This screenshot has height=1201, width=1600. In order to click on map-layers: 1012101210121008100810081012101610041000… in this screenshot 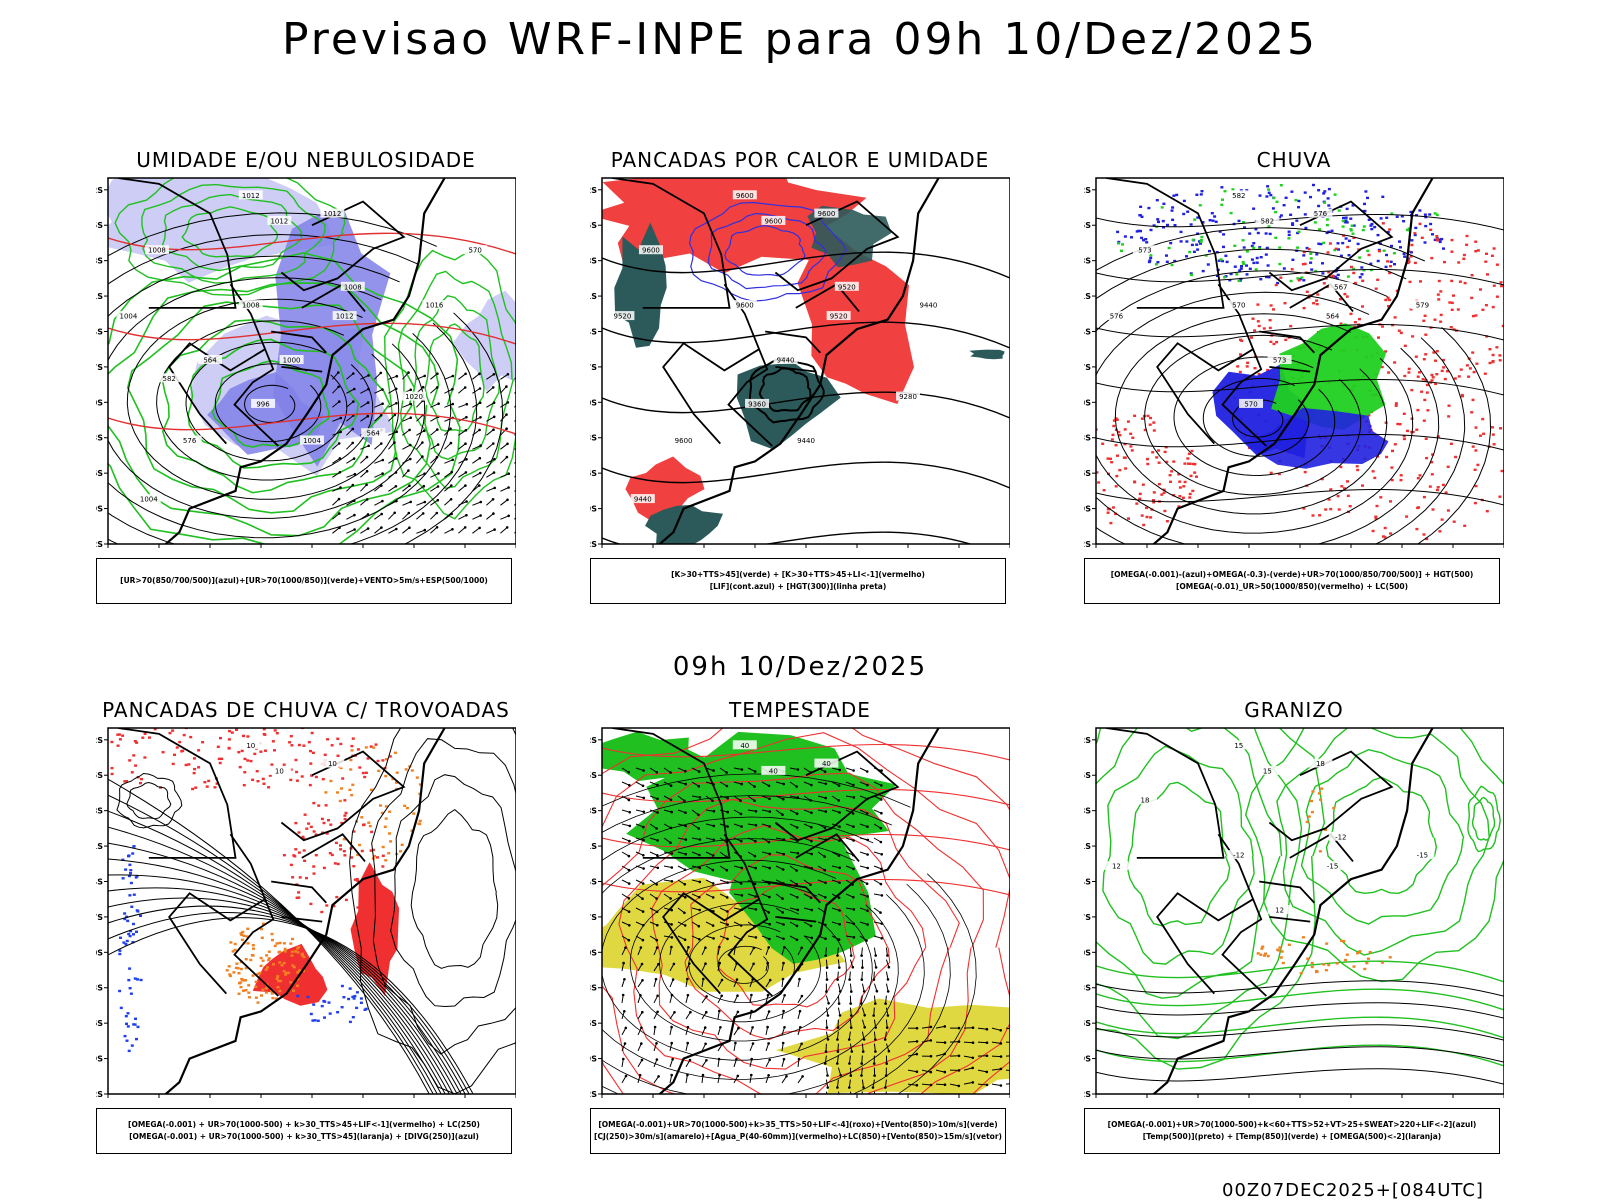, I will do `click(306, 362)`.